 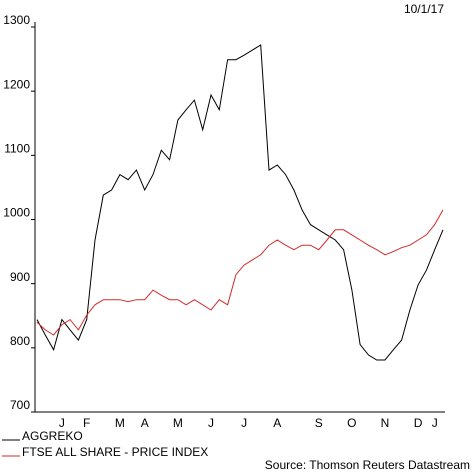 I want to click on legend-label: FTSE ALL SHARE - PRICE INDEX, so click(x=115, y=452).